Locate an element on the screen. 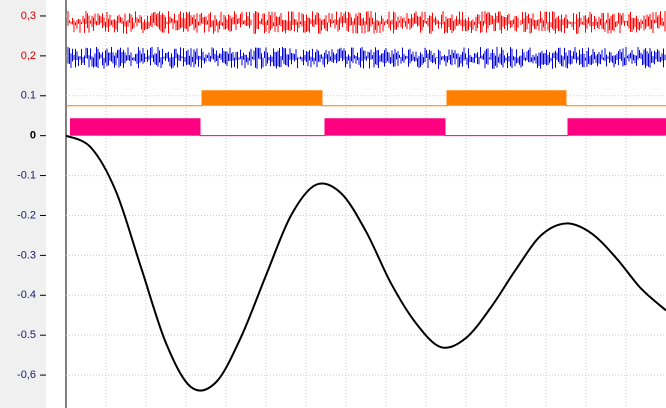 Image resolution: width=666 pixels, height=408 pixels. axis-panel is located at coordinates (23, 204).